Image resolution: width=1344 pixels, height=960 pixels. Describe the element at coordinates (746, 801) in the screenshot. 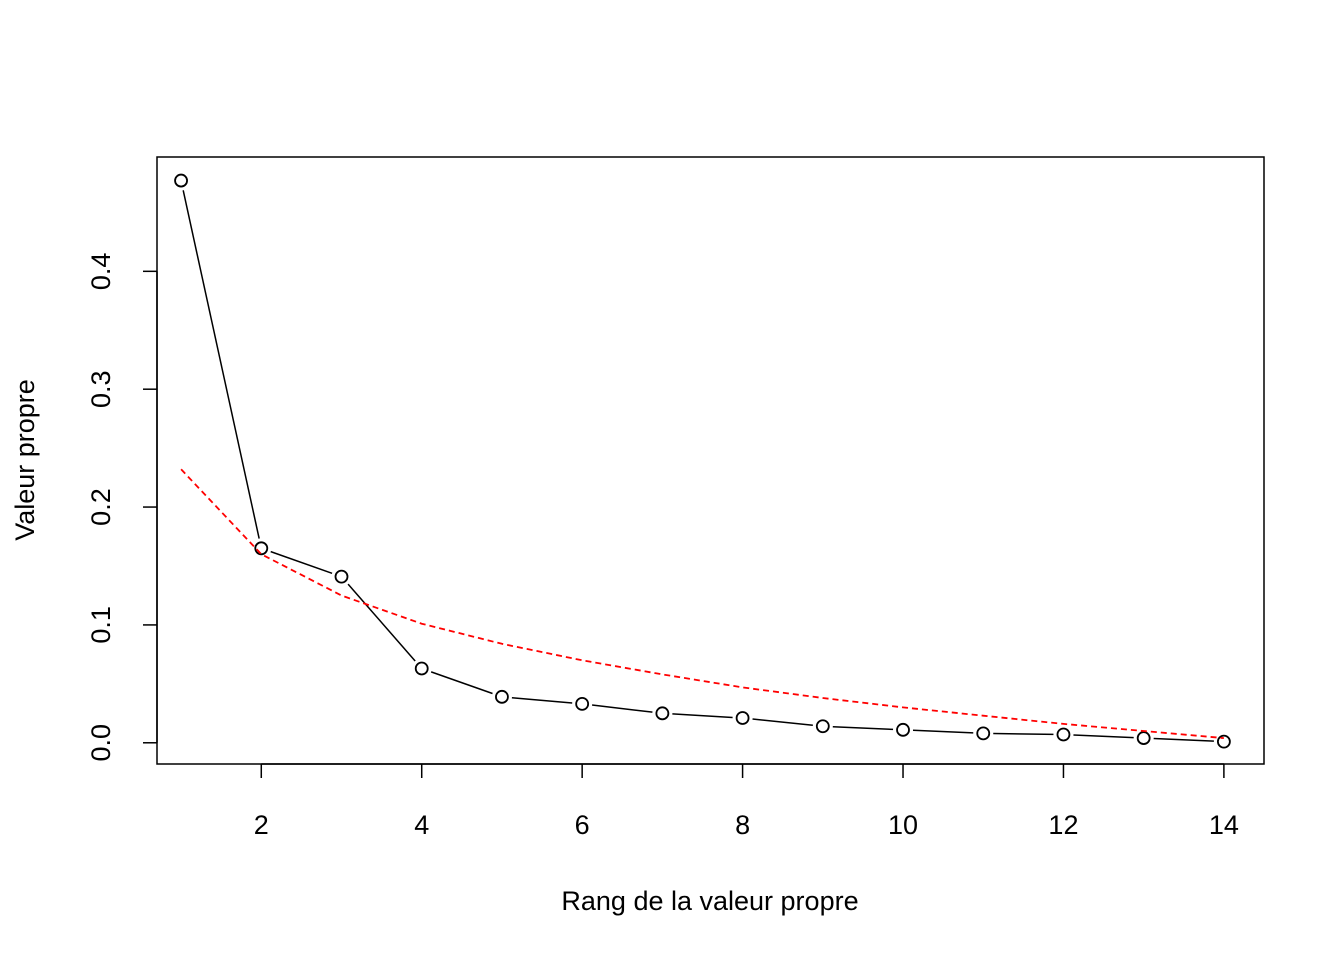

I see `x-axis: 2 4 6 8 10 12 14` at that location.